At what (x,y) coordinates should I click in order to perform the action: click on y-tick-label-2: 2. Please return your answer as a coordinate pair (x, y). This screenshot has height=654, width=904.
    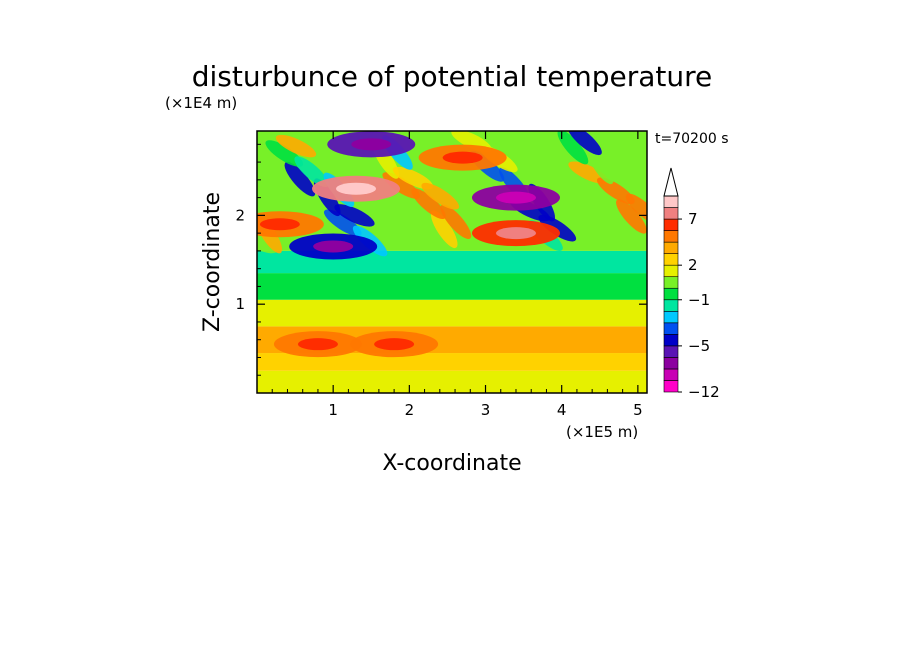
    Looking at the image, I should click on (240, 215).